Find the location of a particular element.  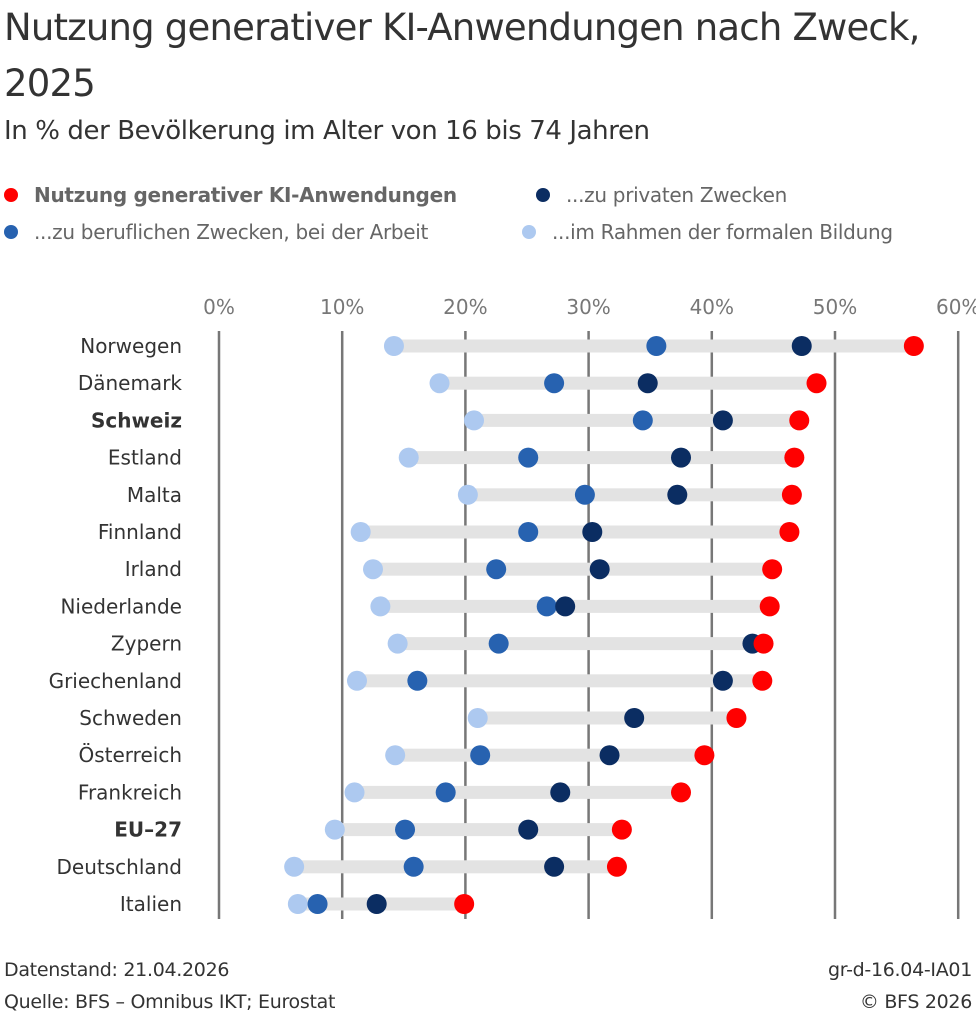

x-axis-tick-labels: 0% 10% 20% 30% 40% 50% 60% is located at coordinates (589, 307).